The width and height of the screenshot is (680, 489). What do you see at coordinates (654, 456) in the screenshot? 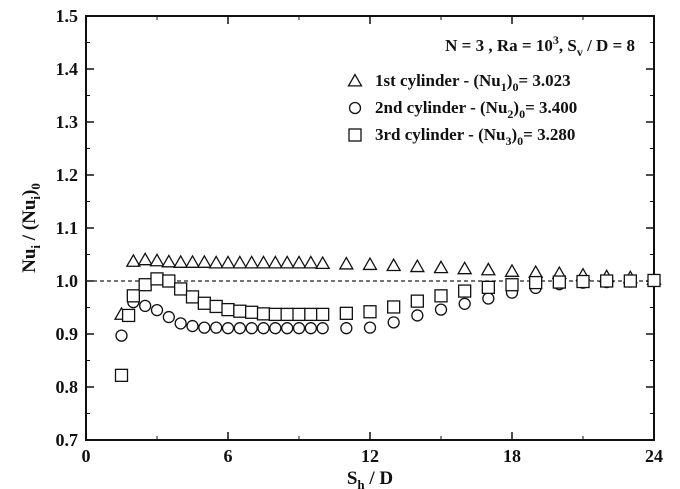
I see `x-tick-label: 24` at bounding box center [654, 456].